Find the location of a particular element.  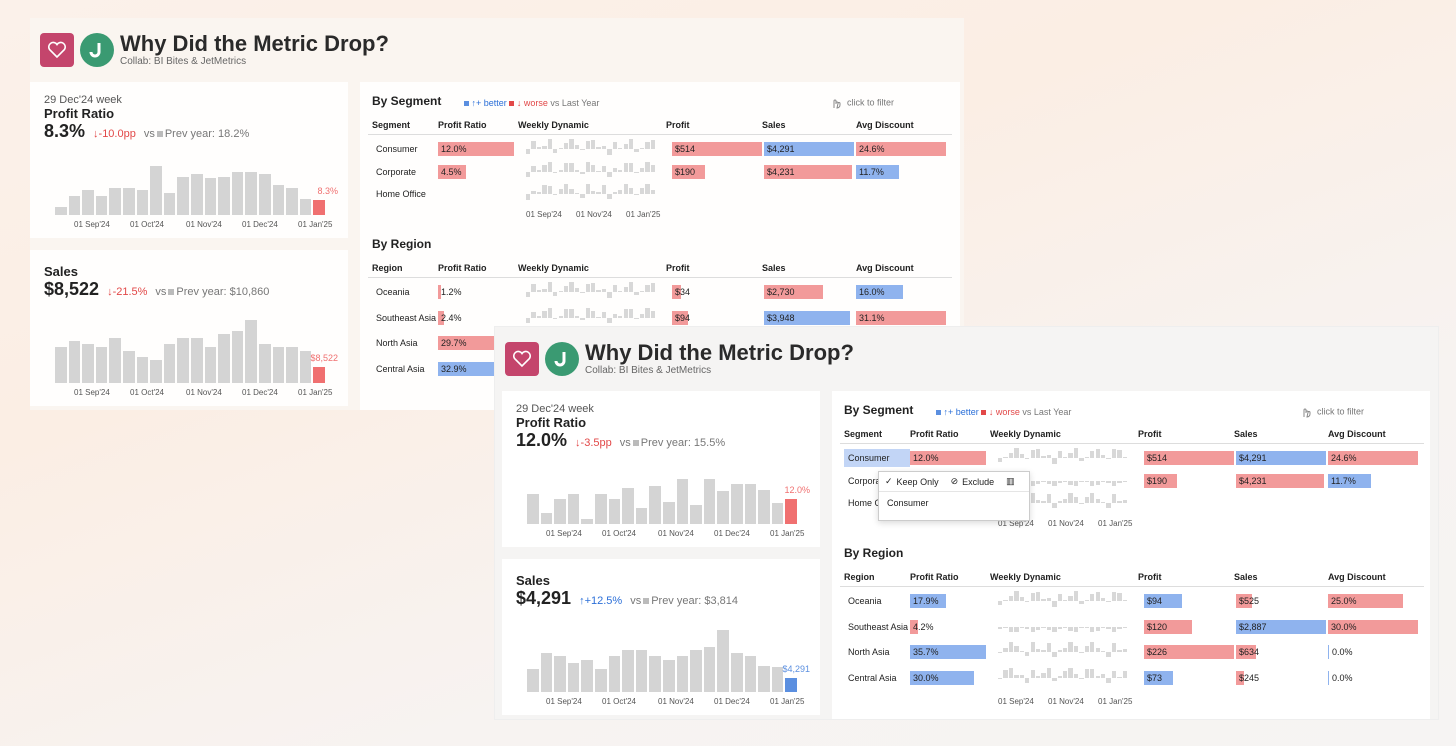

row-label: Home Office is located at coordinates (873, 503).